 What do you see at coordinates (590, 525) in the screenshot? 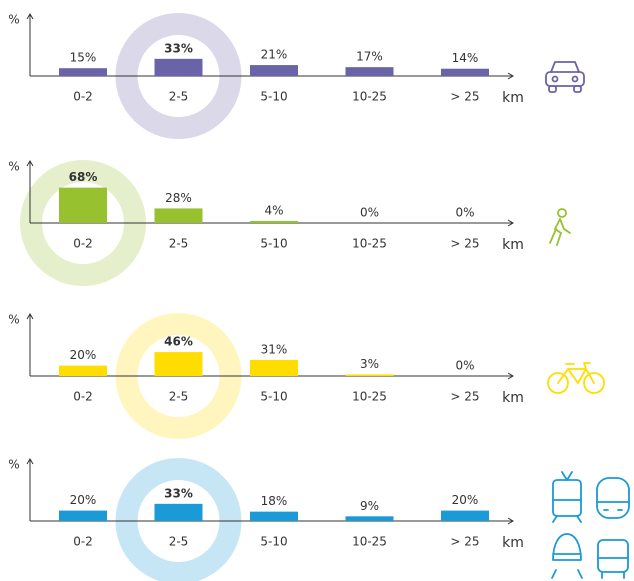
I see `transit-icons` at bounding box center [590, 525].